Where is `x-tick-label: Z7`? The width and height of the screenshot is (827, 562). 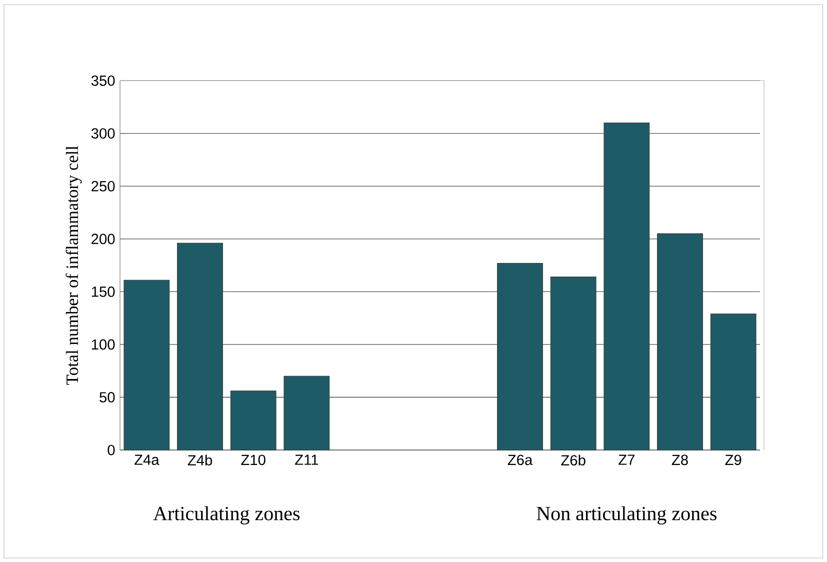 x-tick-label: Z7 is located at coordinates (626, 459).